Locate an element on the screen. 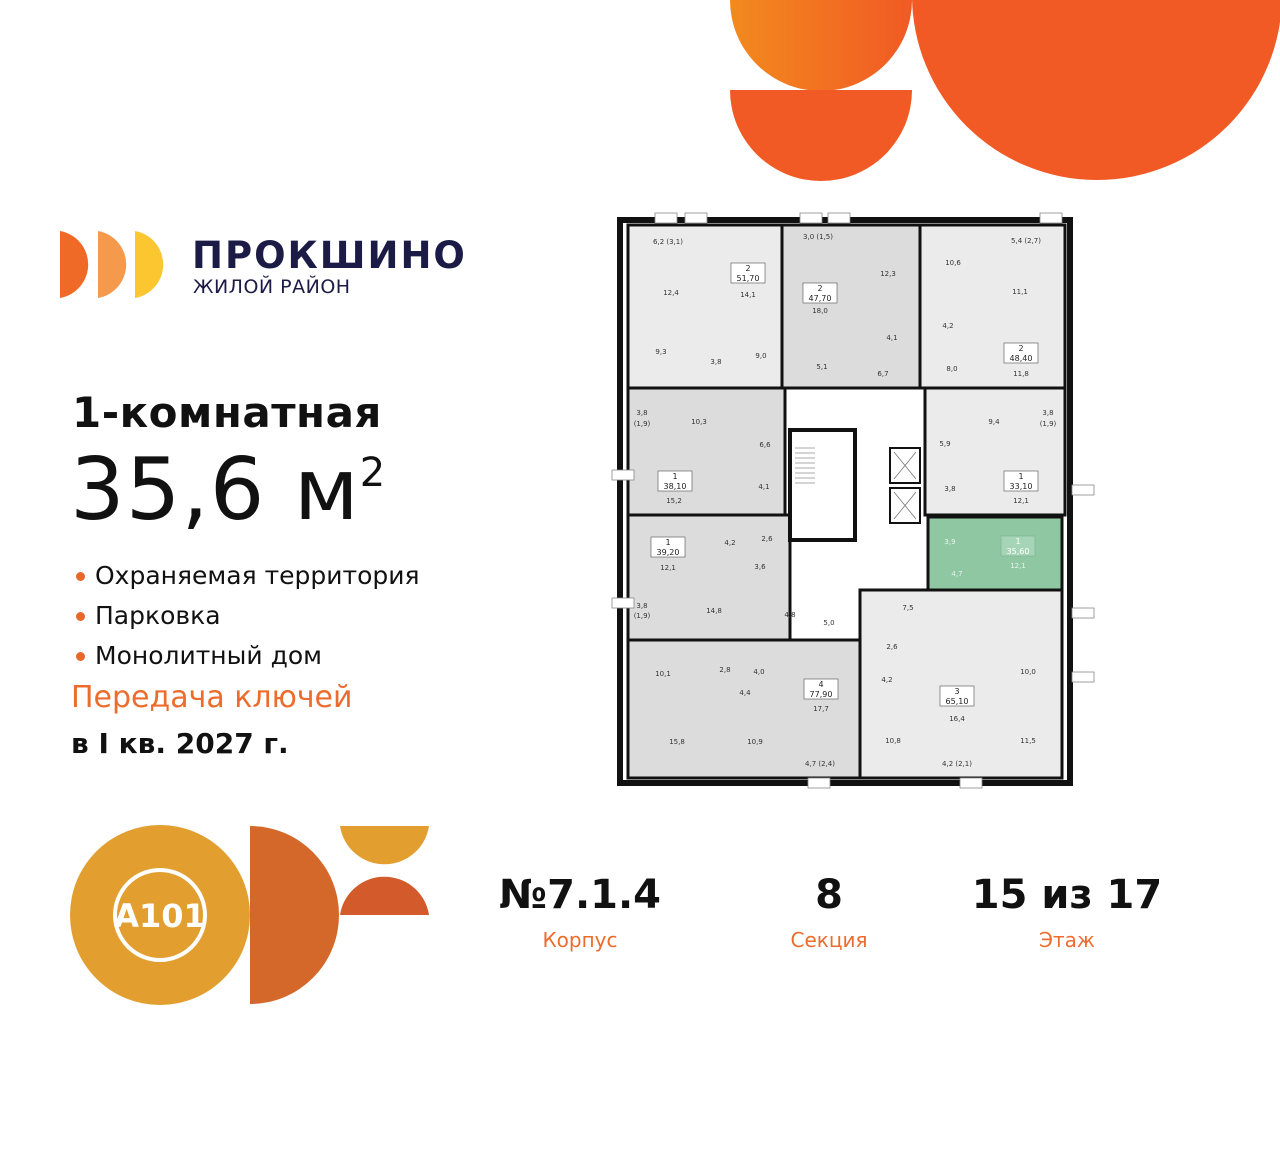 The width and height of the screenshot is (1280, 1160). room-area: 5,1 is located at coordinates (821, 367).